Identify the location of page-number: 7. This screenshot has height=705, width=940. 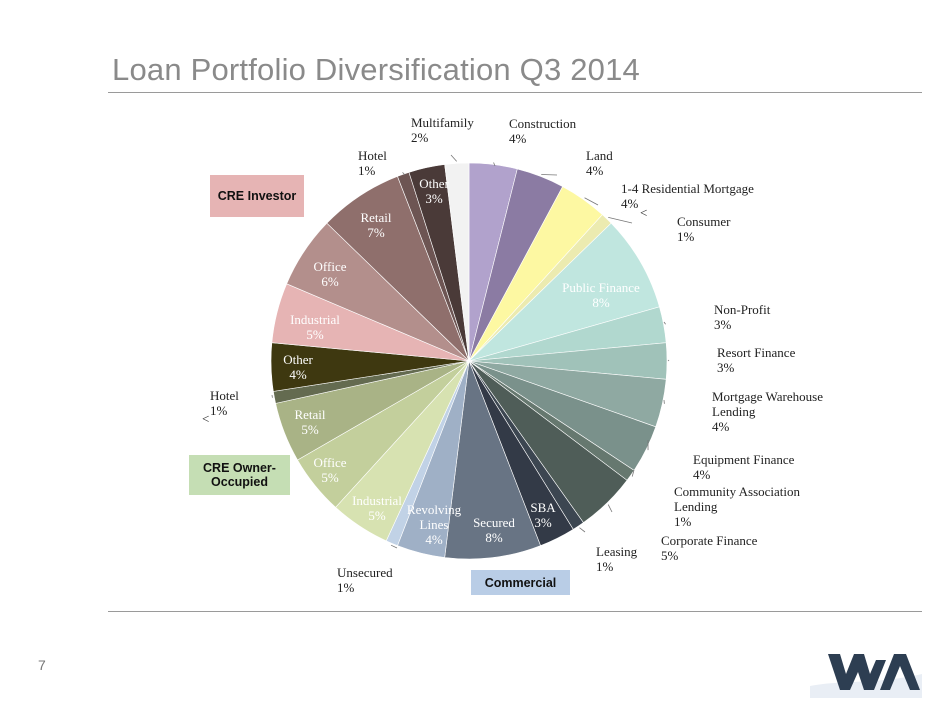
(42, 665).